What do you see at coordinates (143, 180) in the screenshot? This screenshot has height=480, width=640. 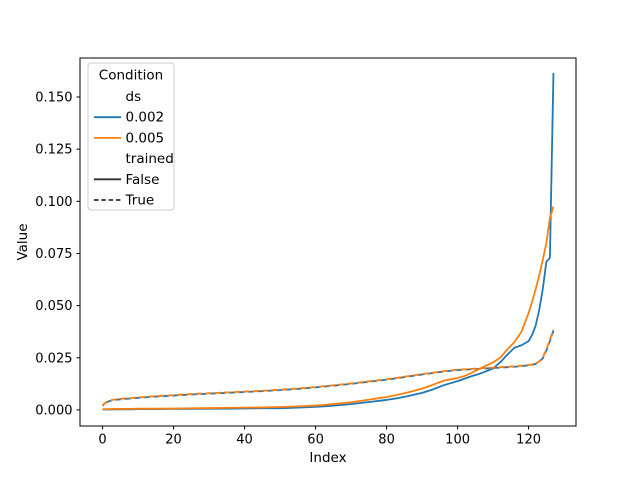 I see `legend-label: False` at bounding box center [143, 180].